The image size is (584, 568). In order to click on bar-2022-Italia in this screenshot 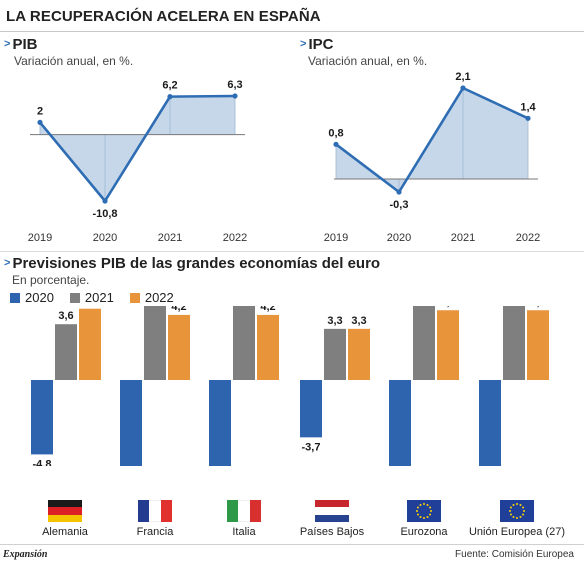, I will do `click(268, 347)`.